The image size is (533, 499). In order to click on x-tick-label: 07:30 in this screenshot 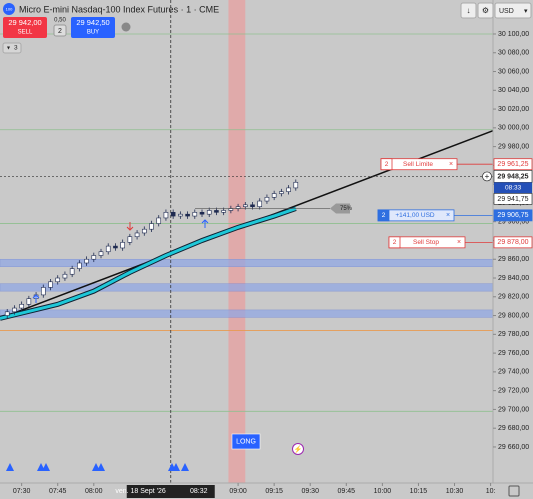, I will do `click(22, 491)`.